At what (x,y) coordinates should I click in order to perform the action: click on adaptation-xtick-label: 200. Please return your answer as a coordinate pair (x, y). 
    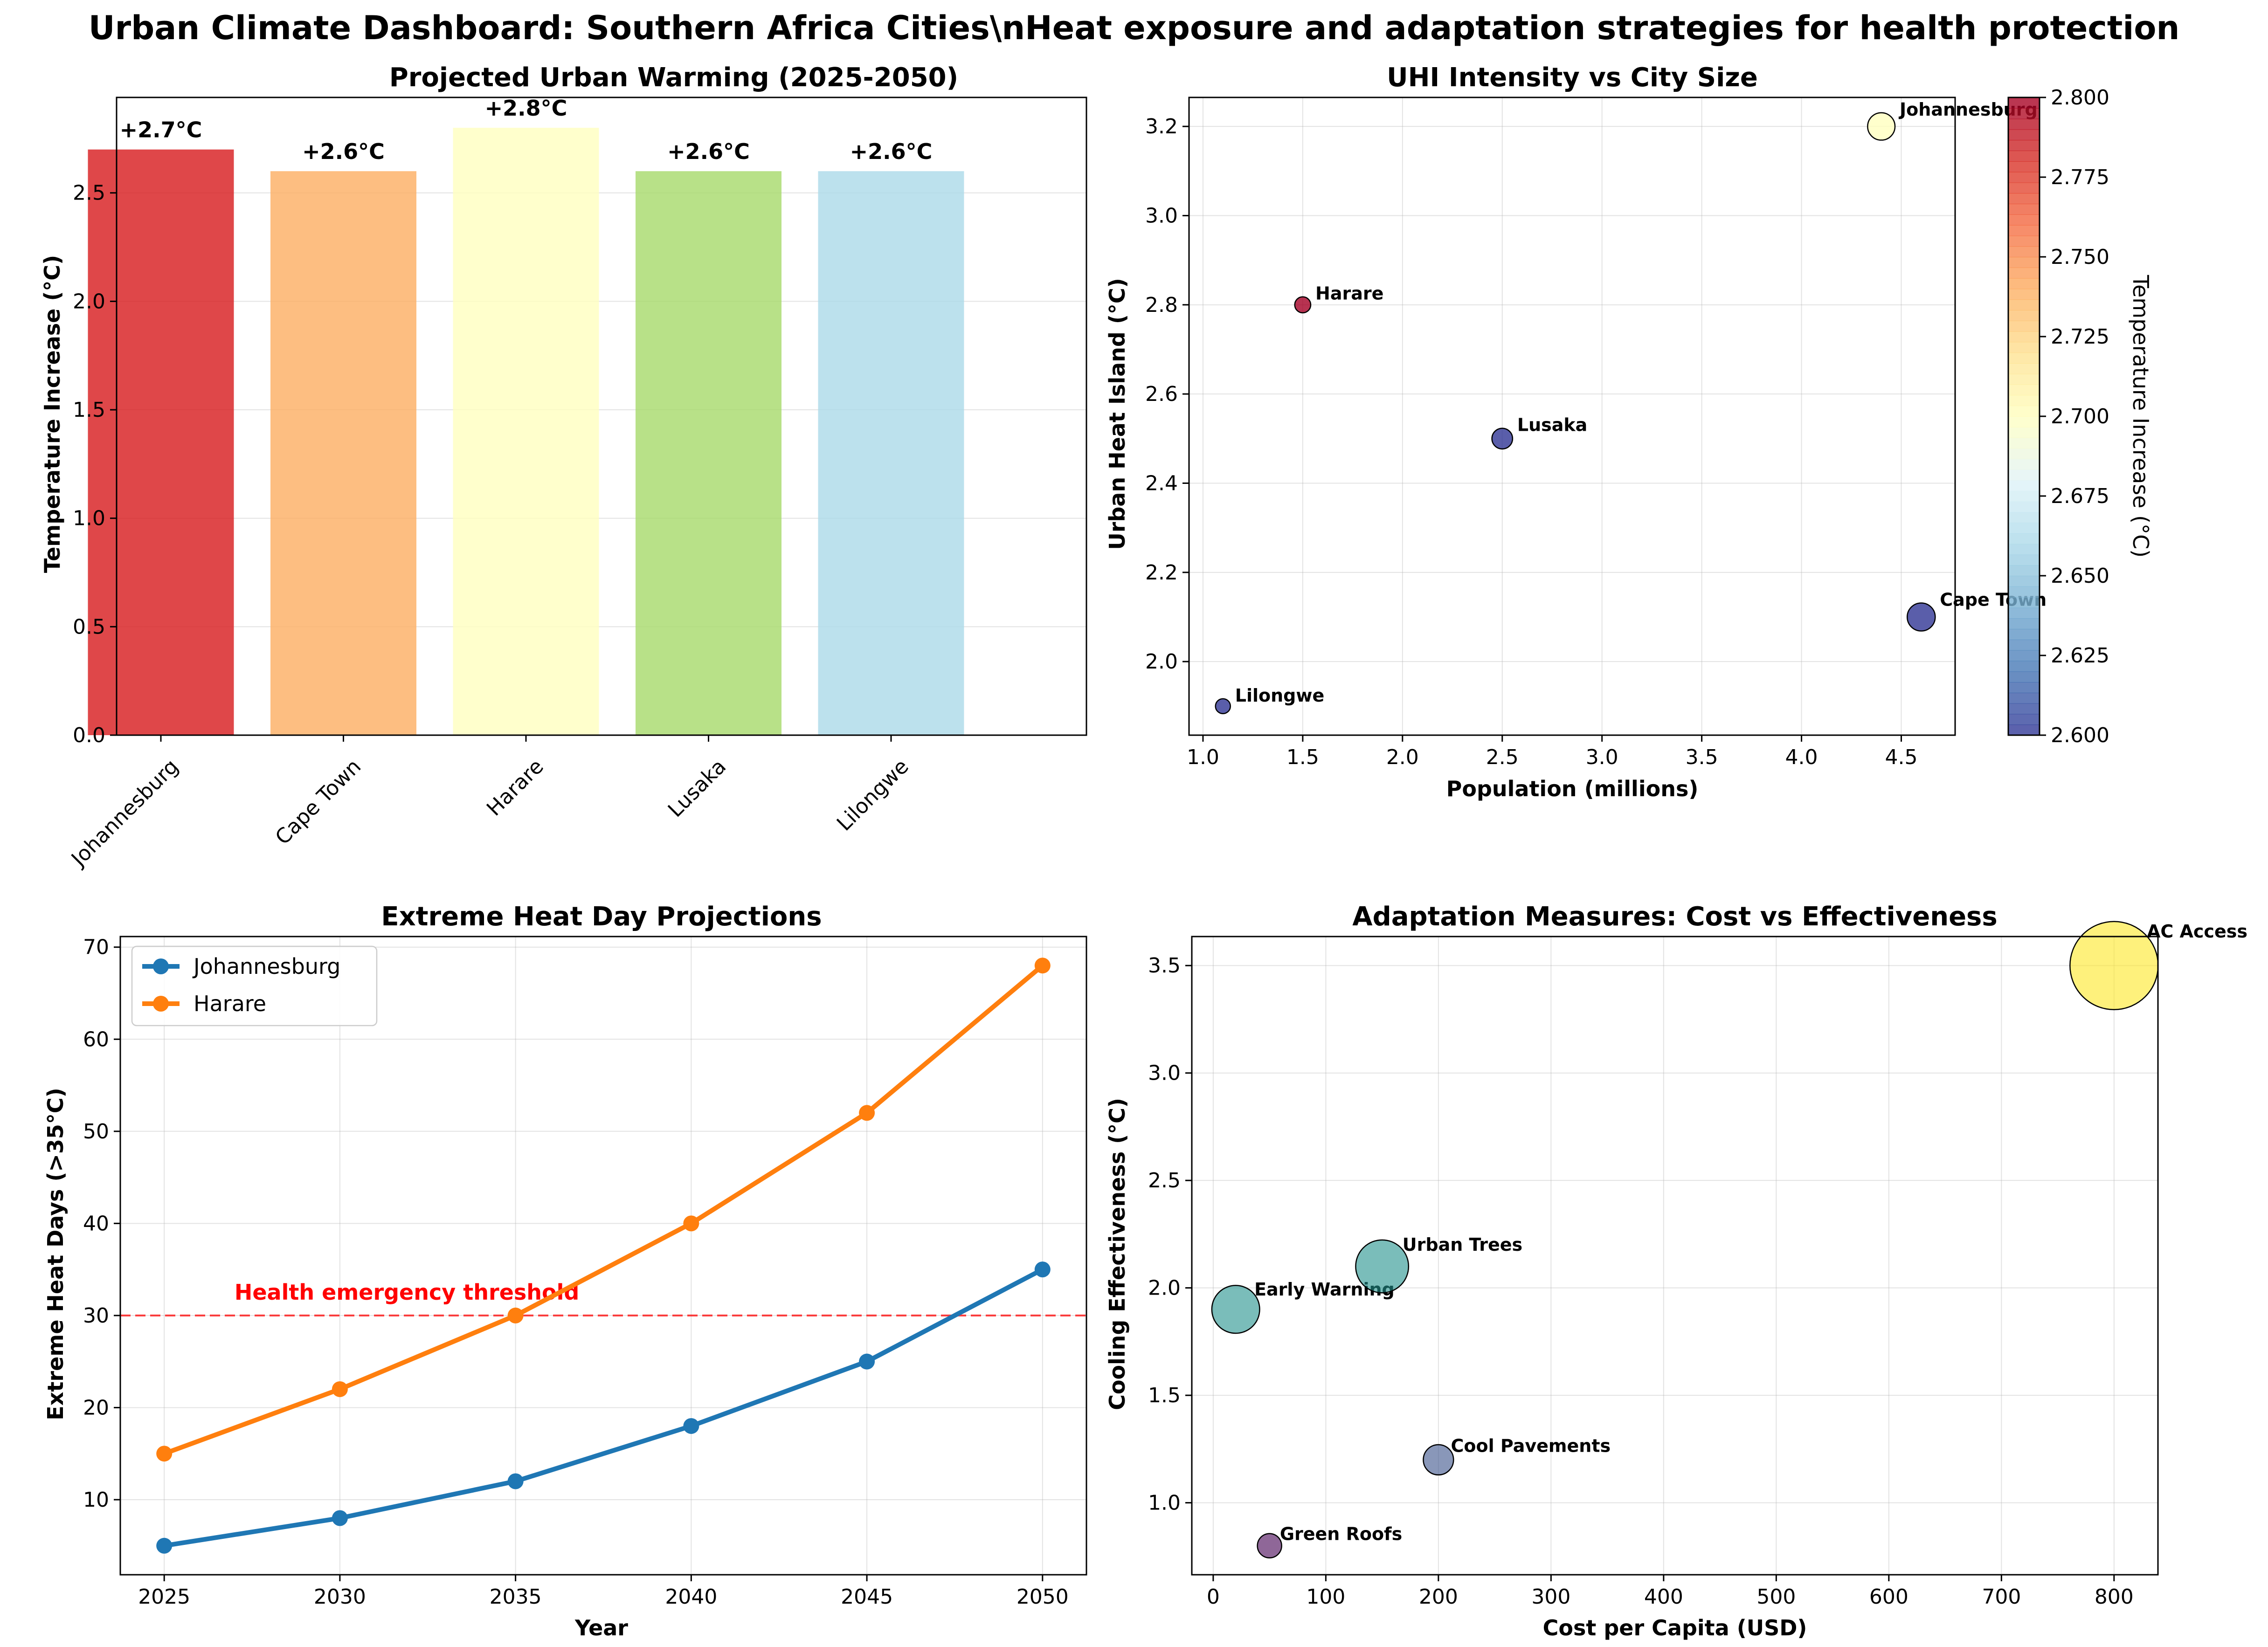
    Looking at the image, I should click on (1438, 1597).